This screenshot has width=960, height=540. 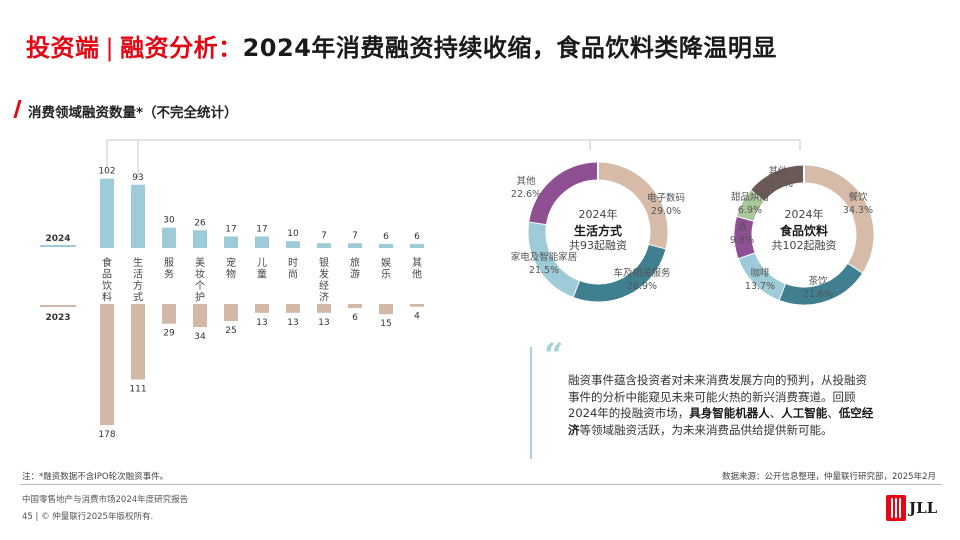 I want to click on data-label-2023-10: 4, so click(x=417, y=317).